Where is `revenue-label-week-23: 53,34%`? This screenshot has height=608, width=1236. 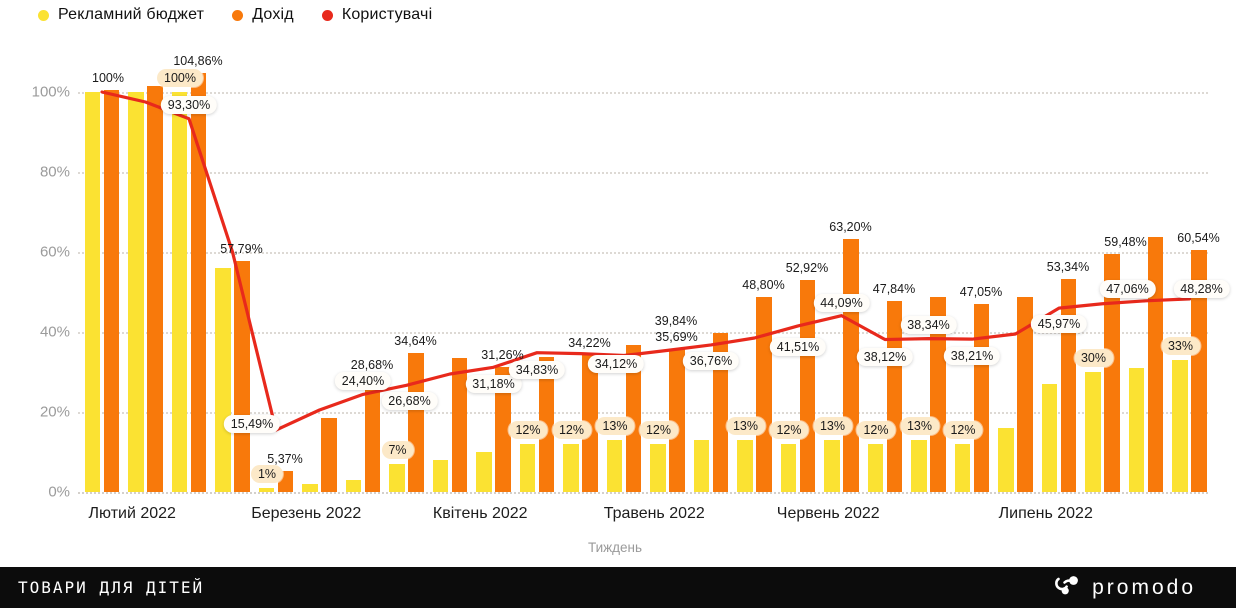
revenue-label-week-23: 53,34% is located at coordinates (1068, 266).